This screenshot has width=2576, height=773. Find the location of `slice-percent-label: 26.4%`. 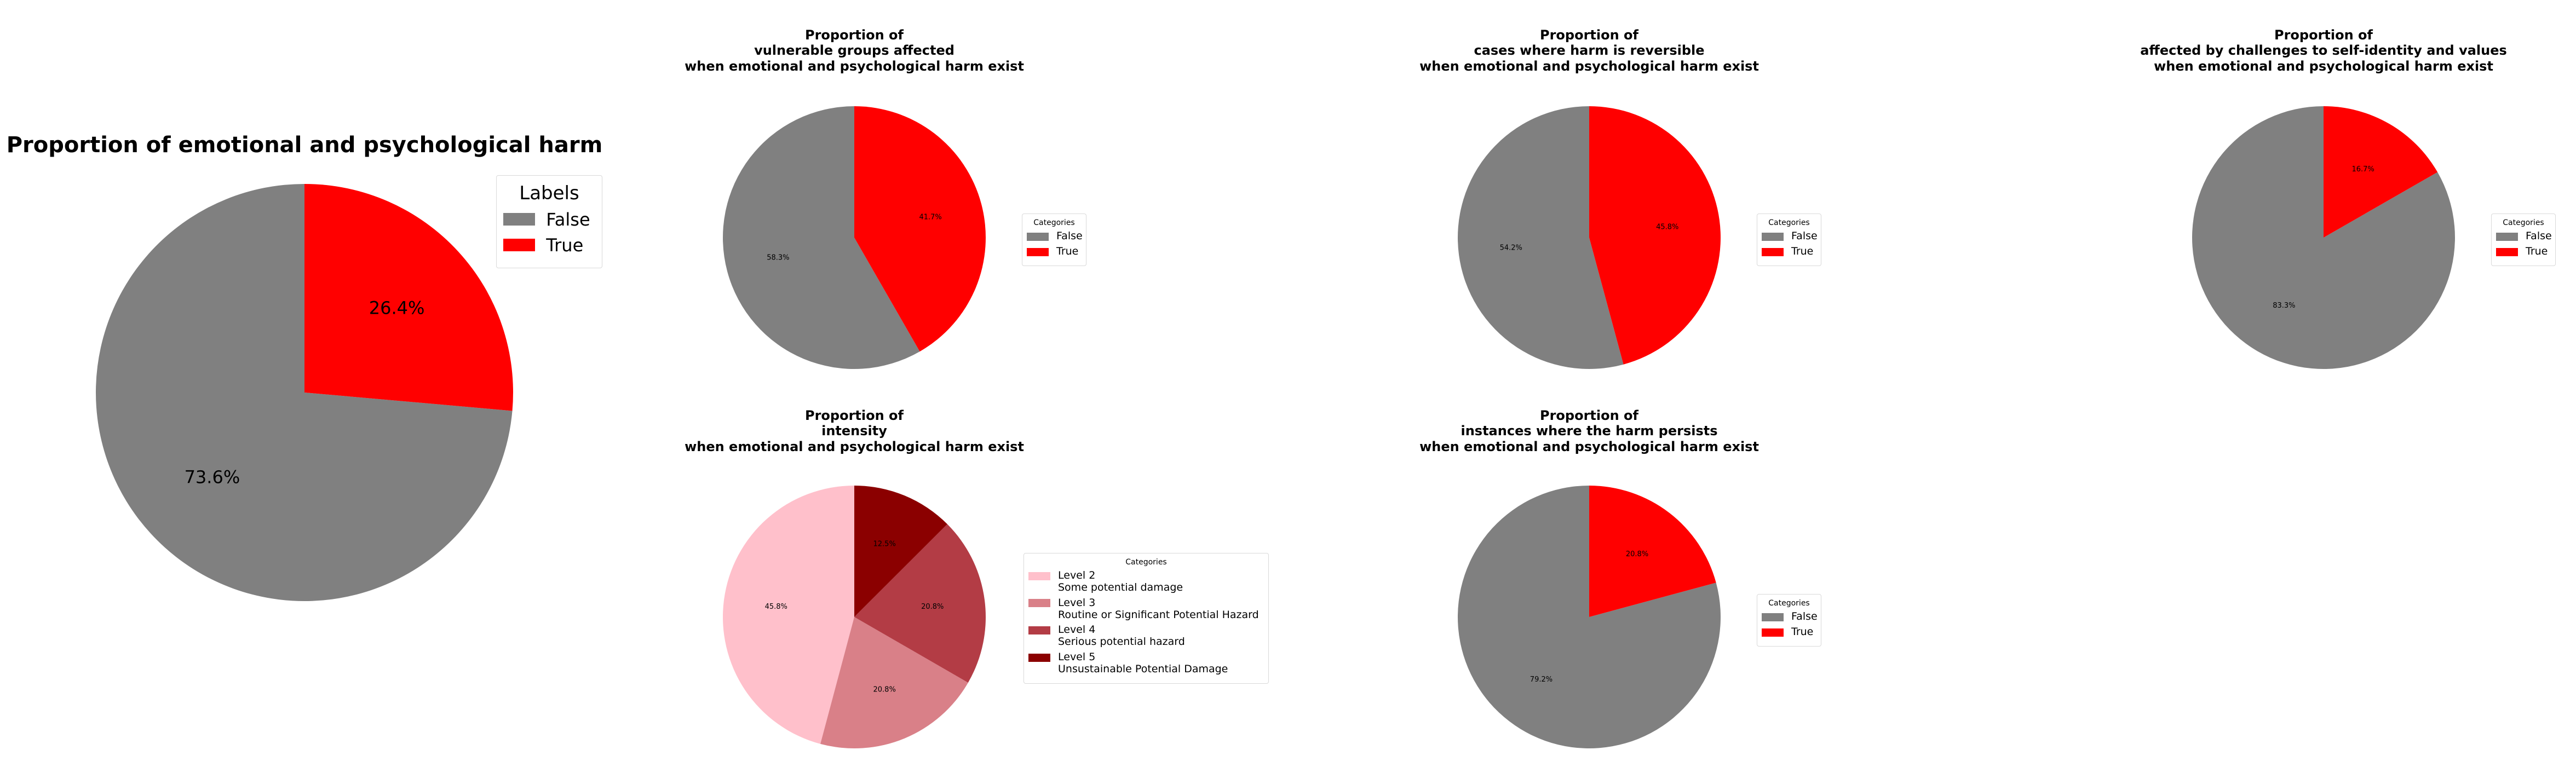

slice-percent-label: 26.4% is located at coordinates (397, 308).